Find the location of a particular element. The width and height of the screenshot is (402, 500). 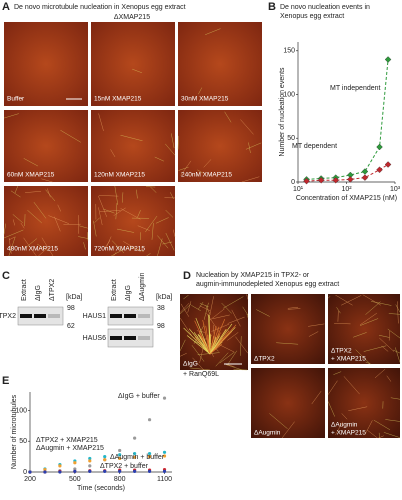

unit-label: [kDa] is located at coordinates (164, 297).